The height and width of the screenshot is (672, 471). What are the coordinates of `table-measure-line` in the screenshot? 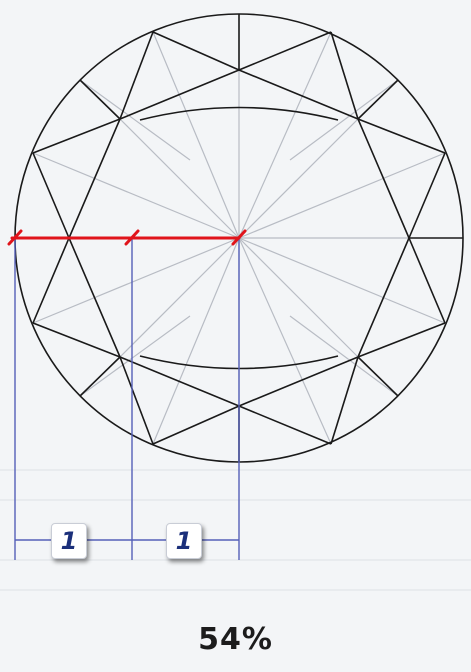 It's located at (127, 237).